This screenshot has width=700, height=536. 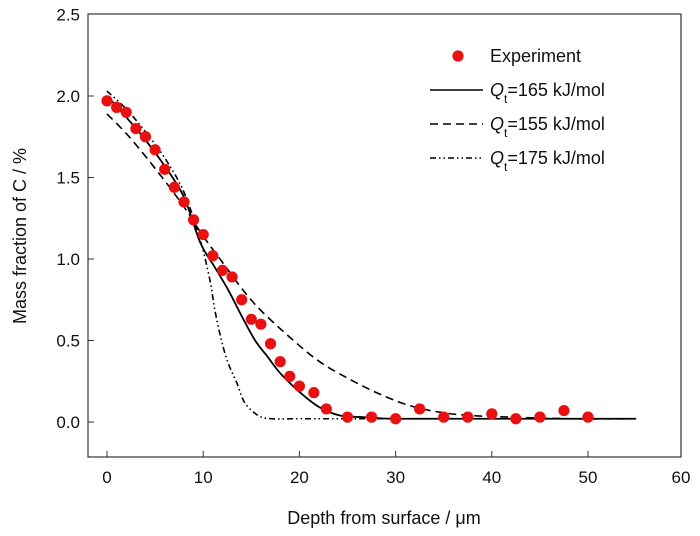 What do you see at coordinates (68, 96) in the screenshot?
I see `y-tick-label: 2.0` at bounding box center [68, 96].